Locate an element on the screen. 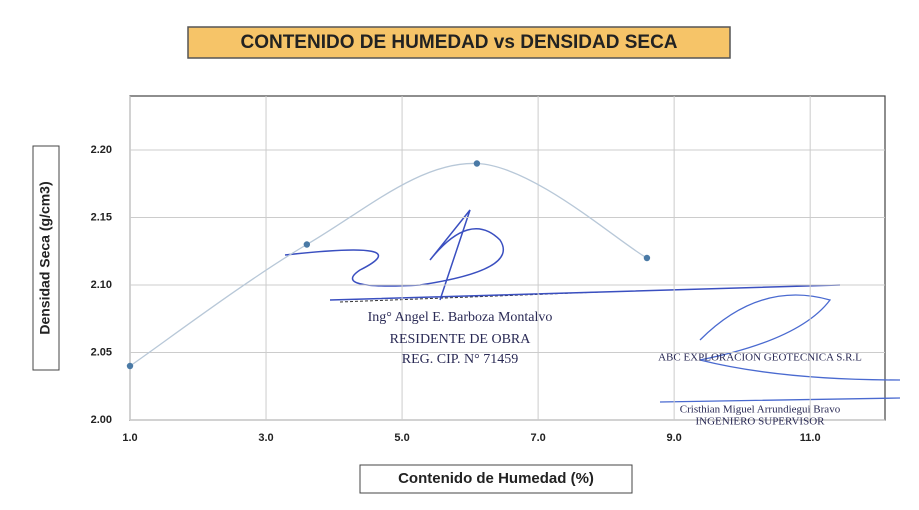 This screenshot has width=919, height=510. annotation: INGENIERO SUPERVISOR is located at coordinates (761, 422).